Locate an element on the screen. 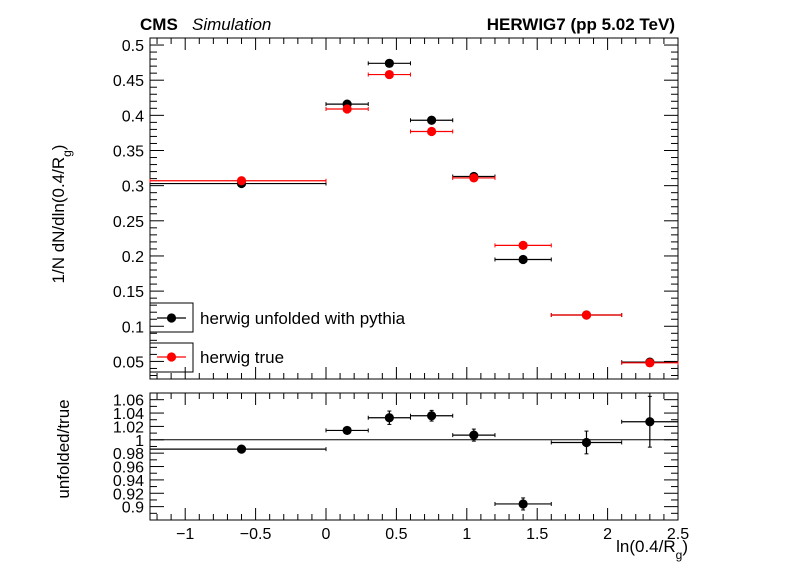 The width and height of the screenshot is (798, 576). ratio-y-tick-label: 1.06 is located at coordinates (128, 401).